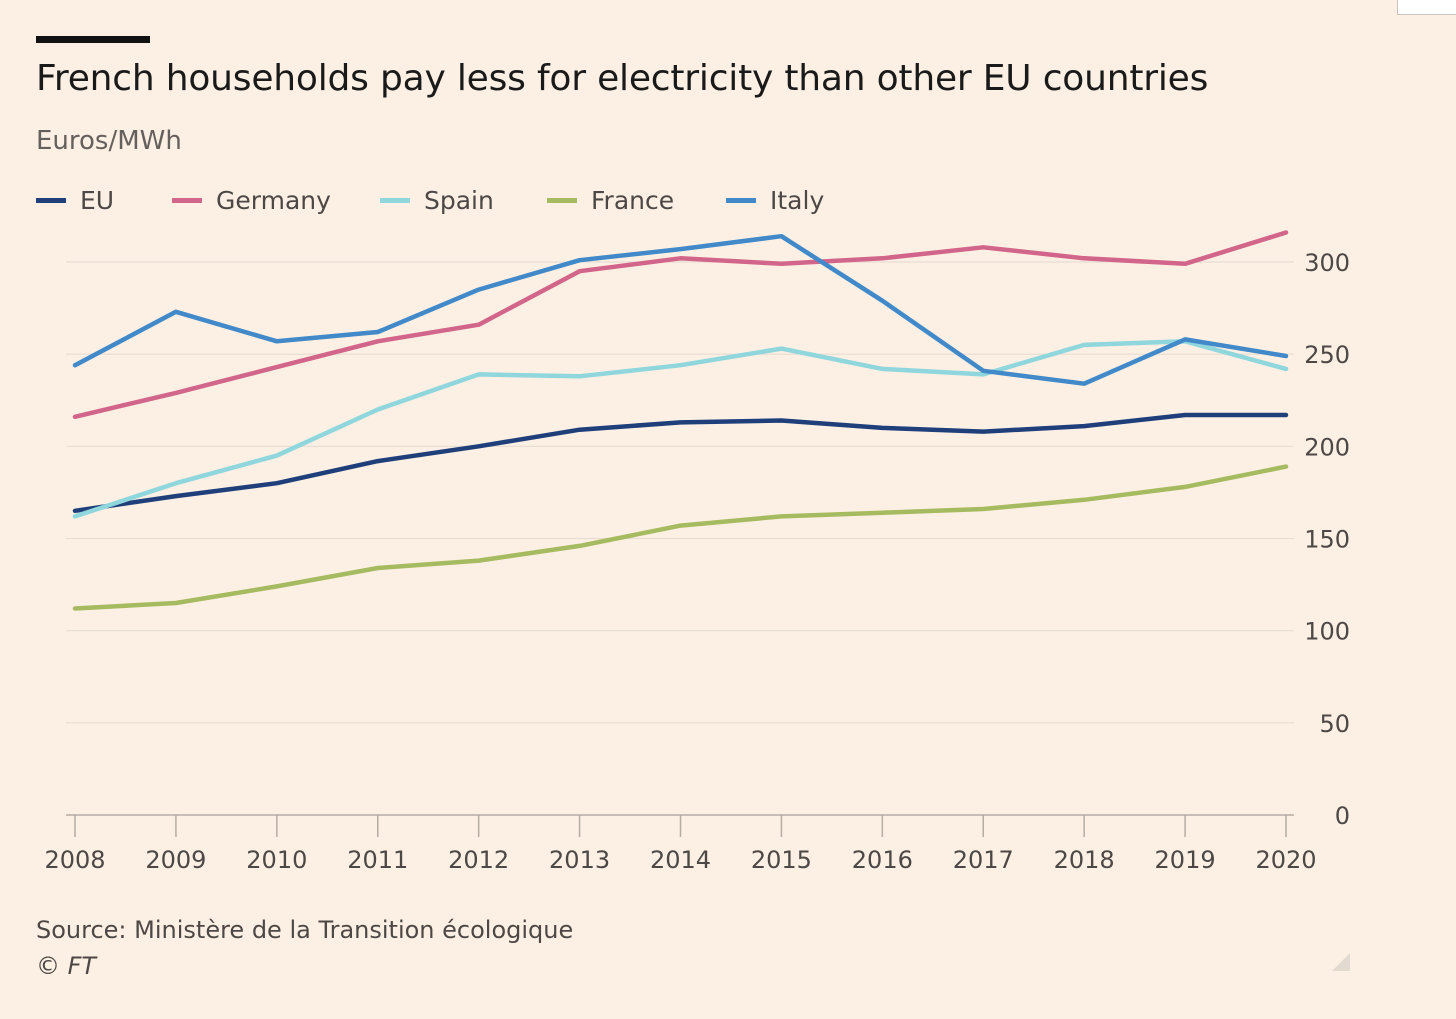  I want to click on legend-swatch-eu, so click(51, 200).